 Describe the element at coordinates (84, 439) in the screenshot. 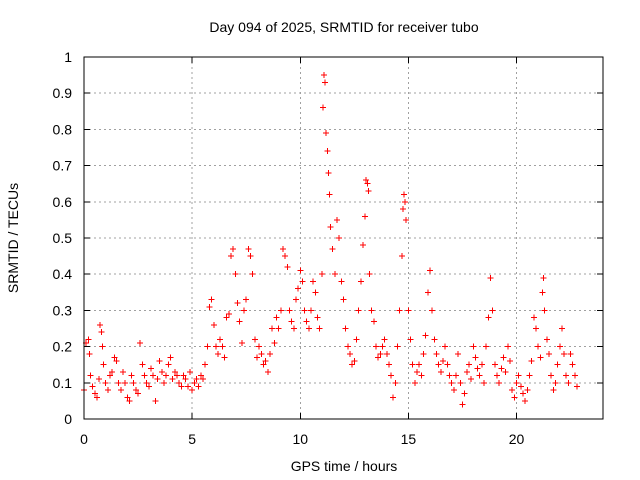

I see `x-tick-label-0: 0` at that location.